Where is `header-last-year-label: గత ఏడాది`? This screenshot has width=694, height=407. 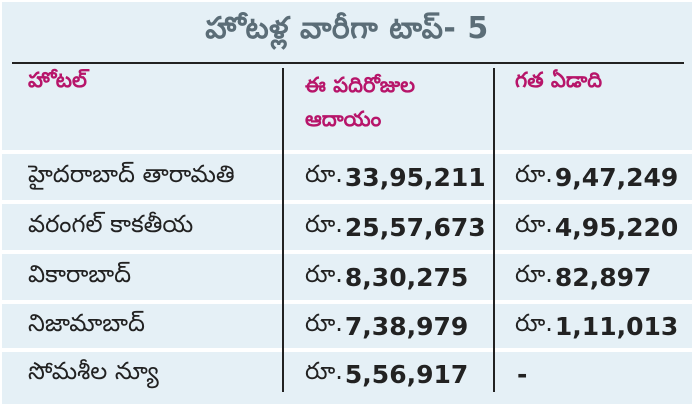 header-last-year-label: గత ఏడాది is located at coordinates (559, 80).